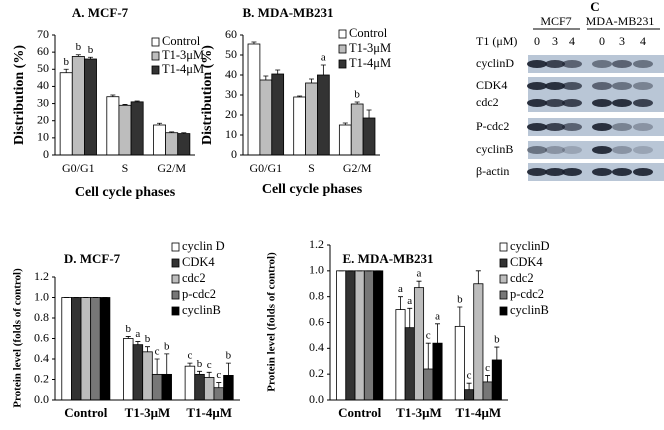  What do you see at coordinates (43, 34) in the screenshot?
I see `y-tick-label: 70` at bounding box center [43, 34].